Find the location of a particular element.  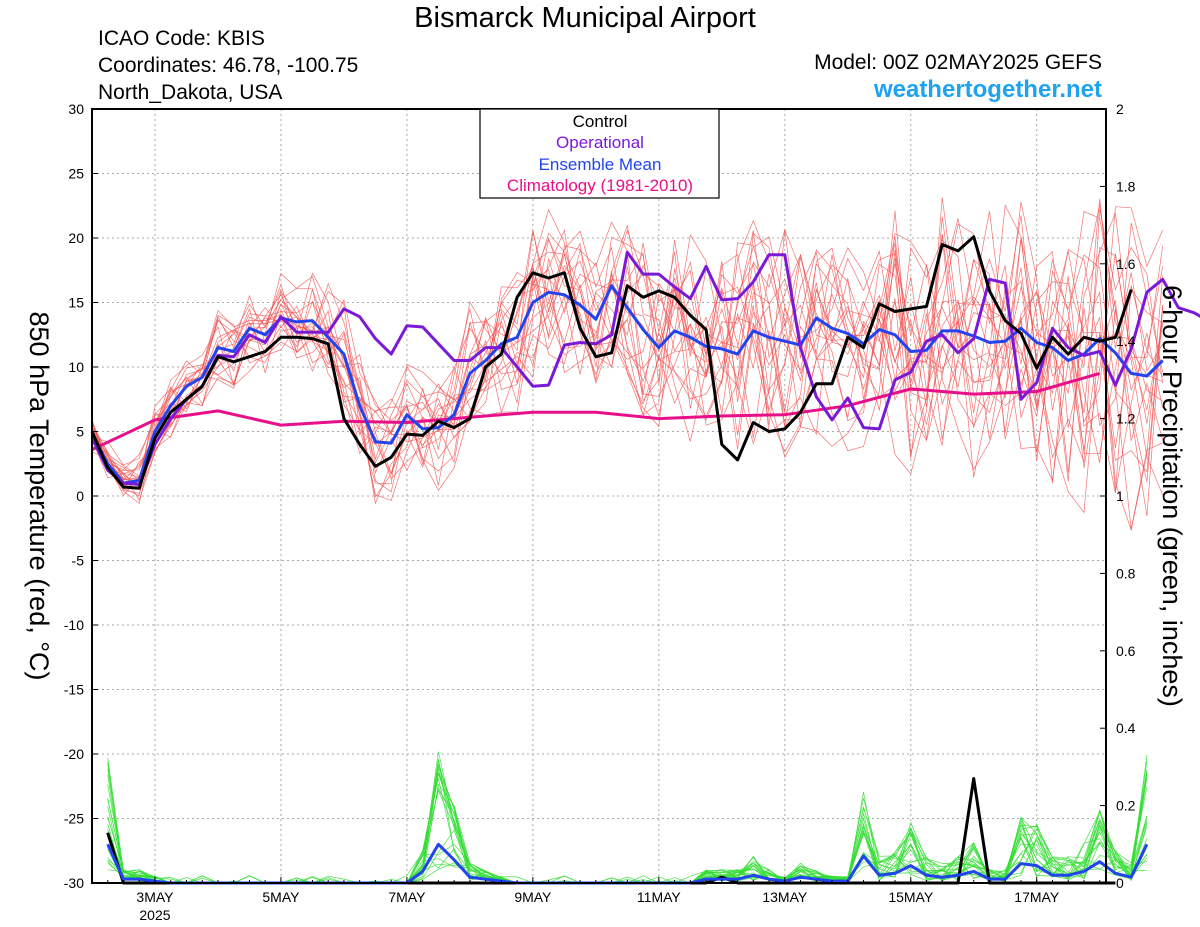

x-tick-label: 5MAY is located at coordinates (281, 897).